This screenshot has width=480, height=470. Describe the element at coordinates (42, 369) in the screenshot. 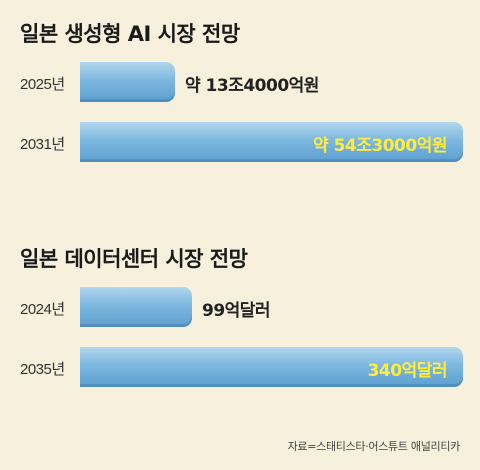

I see `category-label: 2035년` at that location.